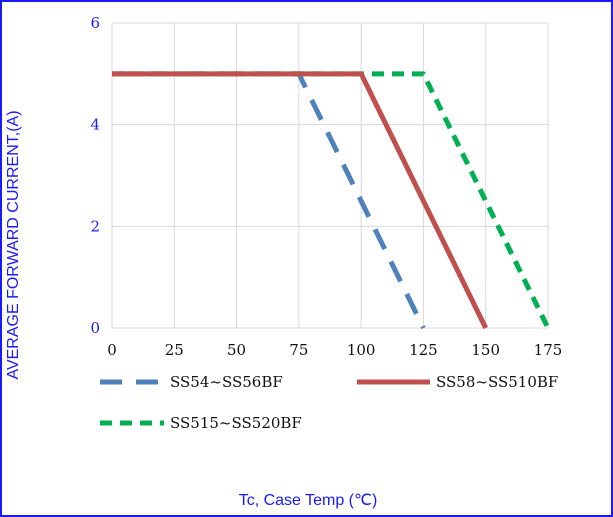 The width and height of the screenshot is (613, 517). Describe the element at coordinates (361, 350) in the screenshot. I see `x-tick-label: 100` at that location.